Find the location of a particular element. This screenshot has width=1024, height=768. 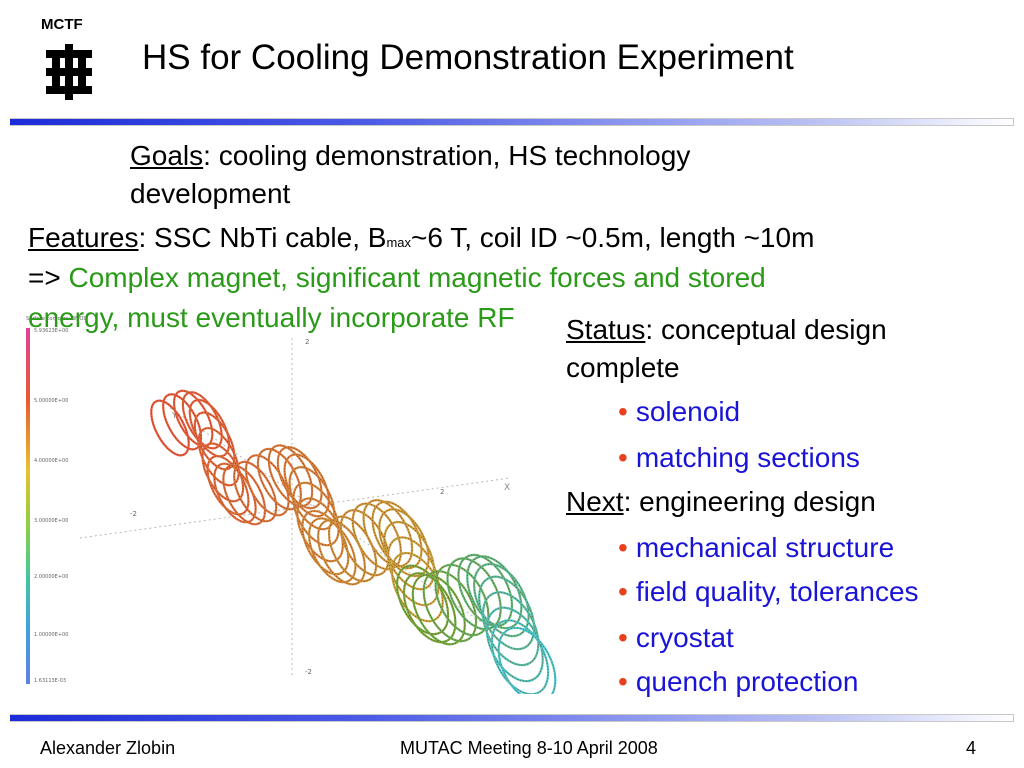

legend-value: 1.63113E-03 is located at coordinates (50, 681).